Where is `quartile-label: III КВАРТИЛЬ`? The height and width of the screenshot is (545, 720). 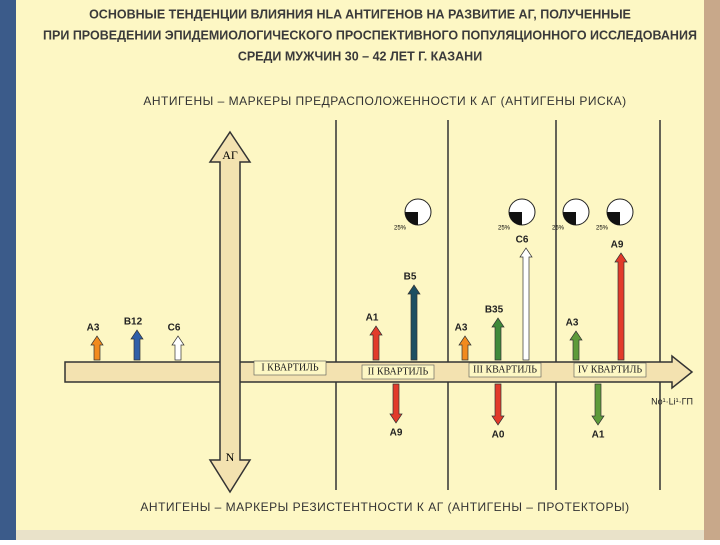
quartile-label: III КВАРТИЛЬ is located at coordinates (505, 369).